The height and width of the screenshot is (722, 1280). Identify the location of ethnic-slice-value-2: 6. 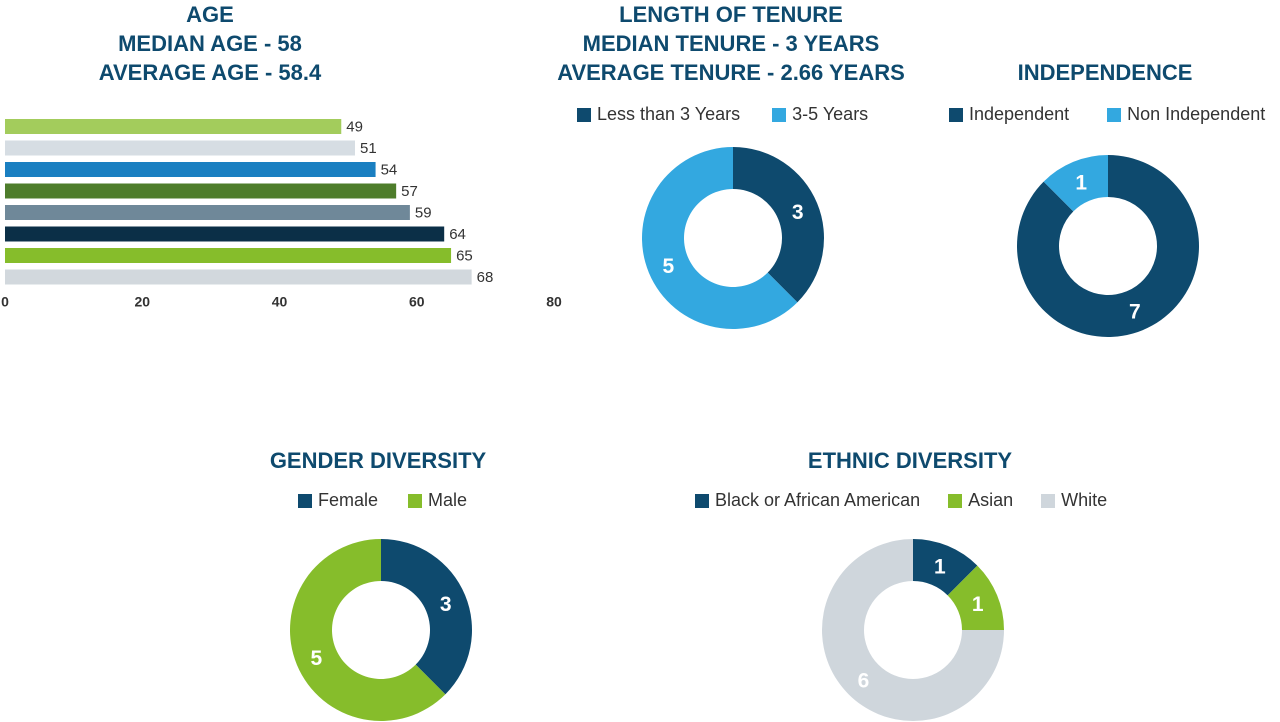
(864, 680).